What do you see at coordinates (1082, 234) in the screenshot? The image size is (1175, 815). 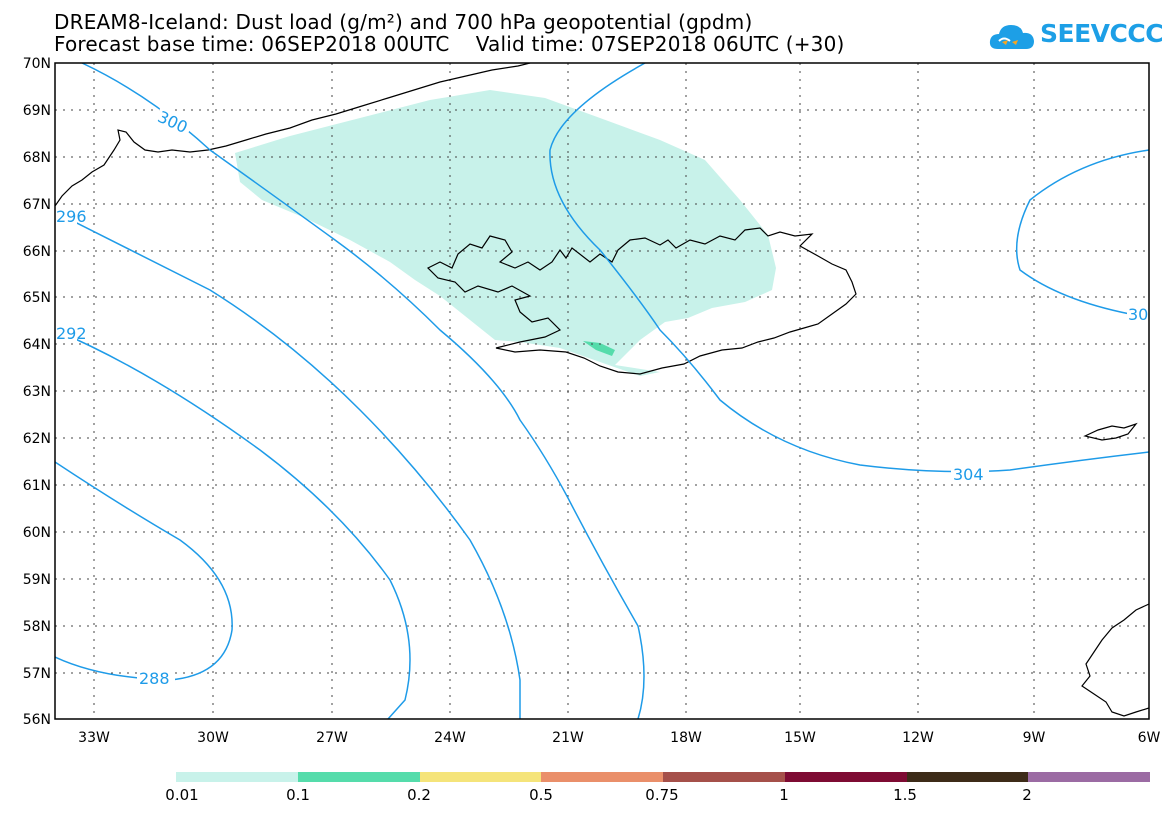 I see `contour-304-right` at bounding box center [1082, 234].